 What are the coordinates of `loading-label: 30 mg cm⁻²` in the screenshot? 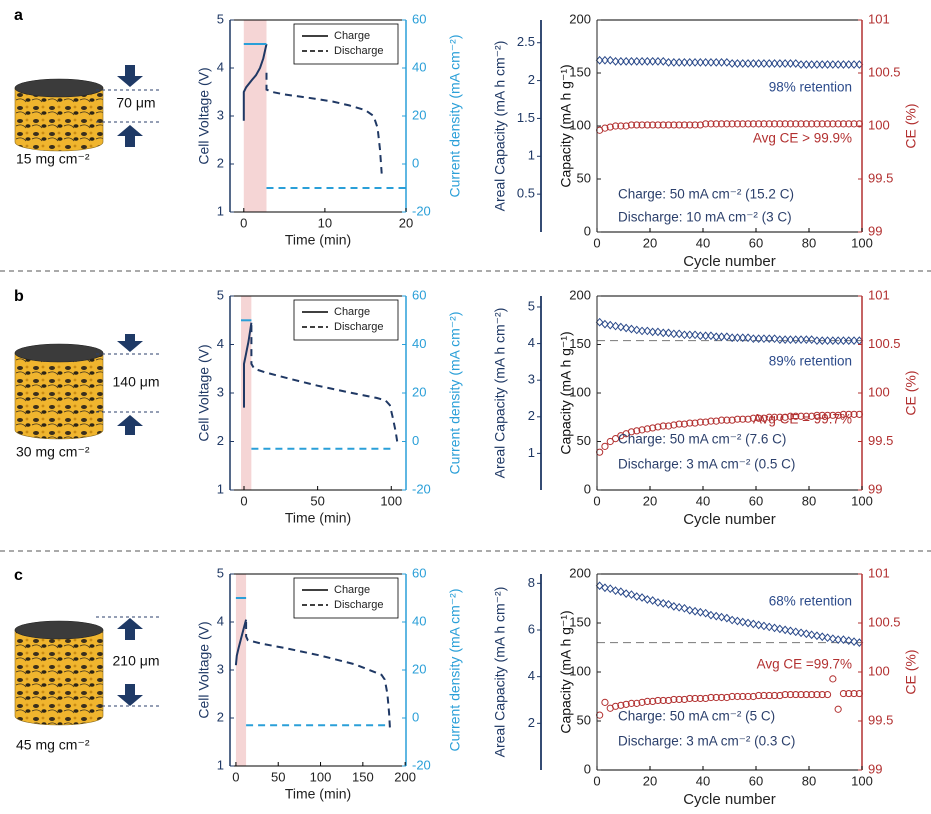 It's located at (53, 452).